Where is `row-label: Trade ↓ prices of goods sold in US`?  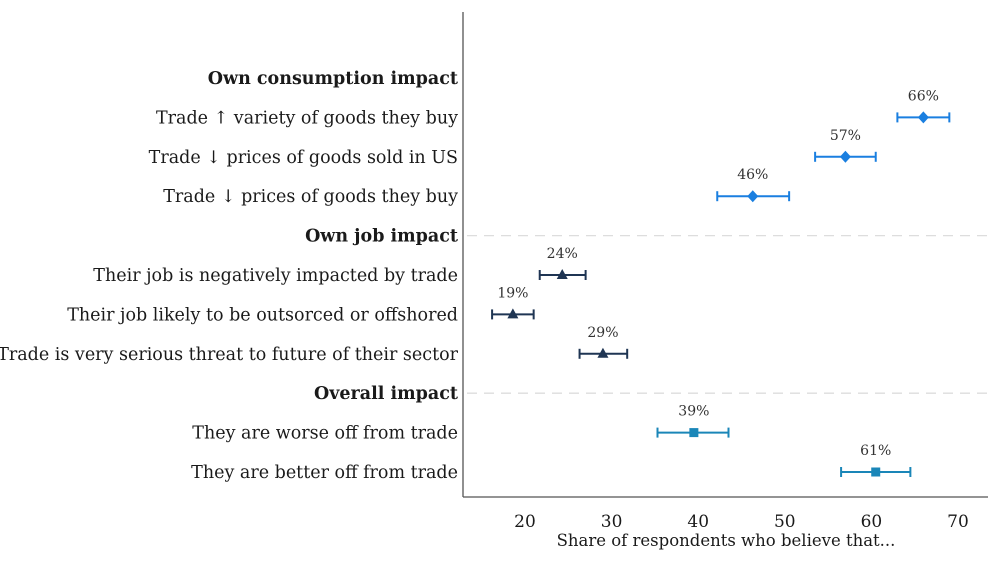 row-label: Trade ↓ prices of goods sold in US is located at coordinates (303, 158).